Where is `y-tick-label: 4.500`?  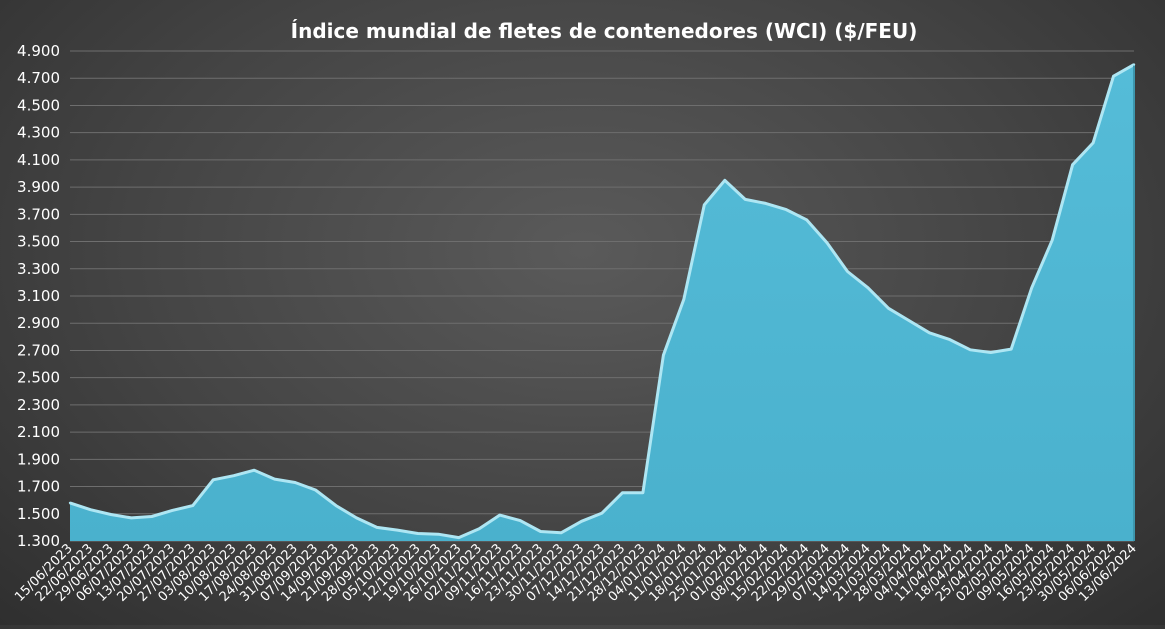
y-tick-label: 4.500 is located at coordinates (38, 105).